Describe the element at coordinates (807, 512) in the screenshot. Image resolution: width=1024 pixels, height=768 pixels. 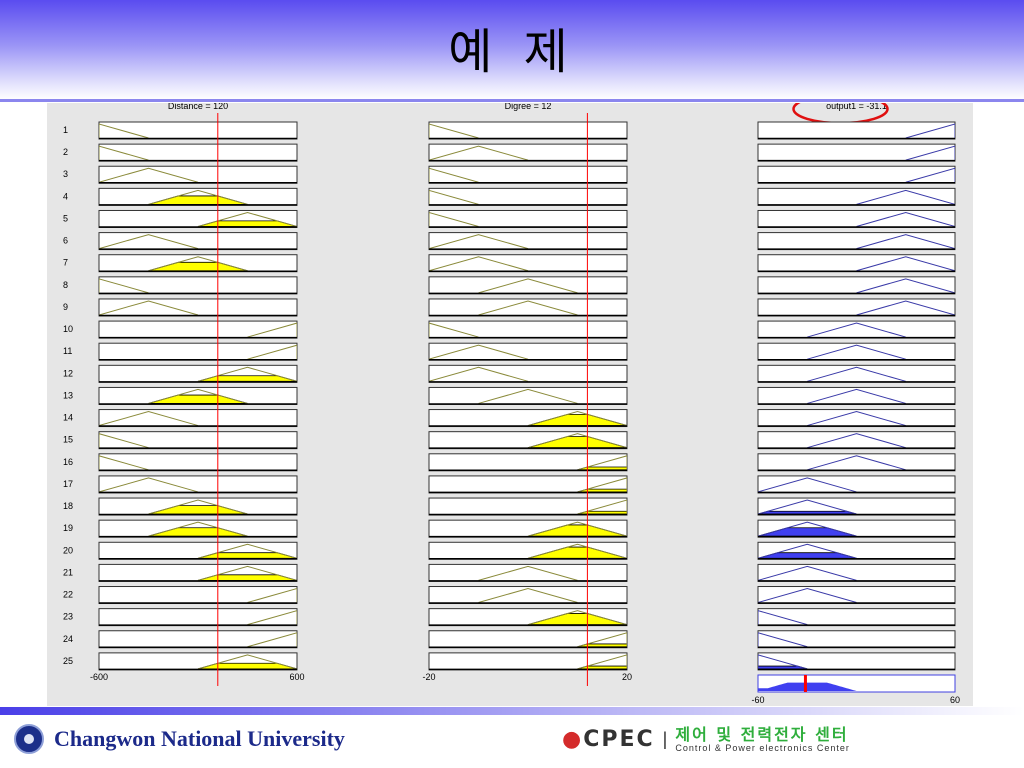
I see `output-mf-fill` at that location.